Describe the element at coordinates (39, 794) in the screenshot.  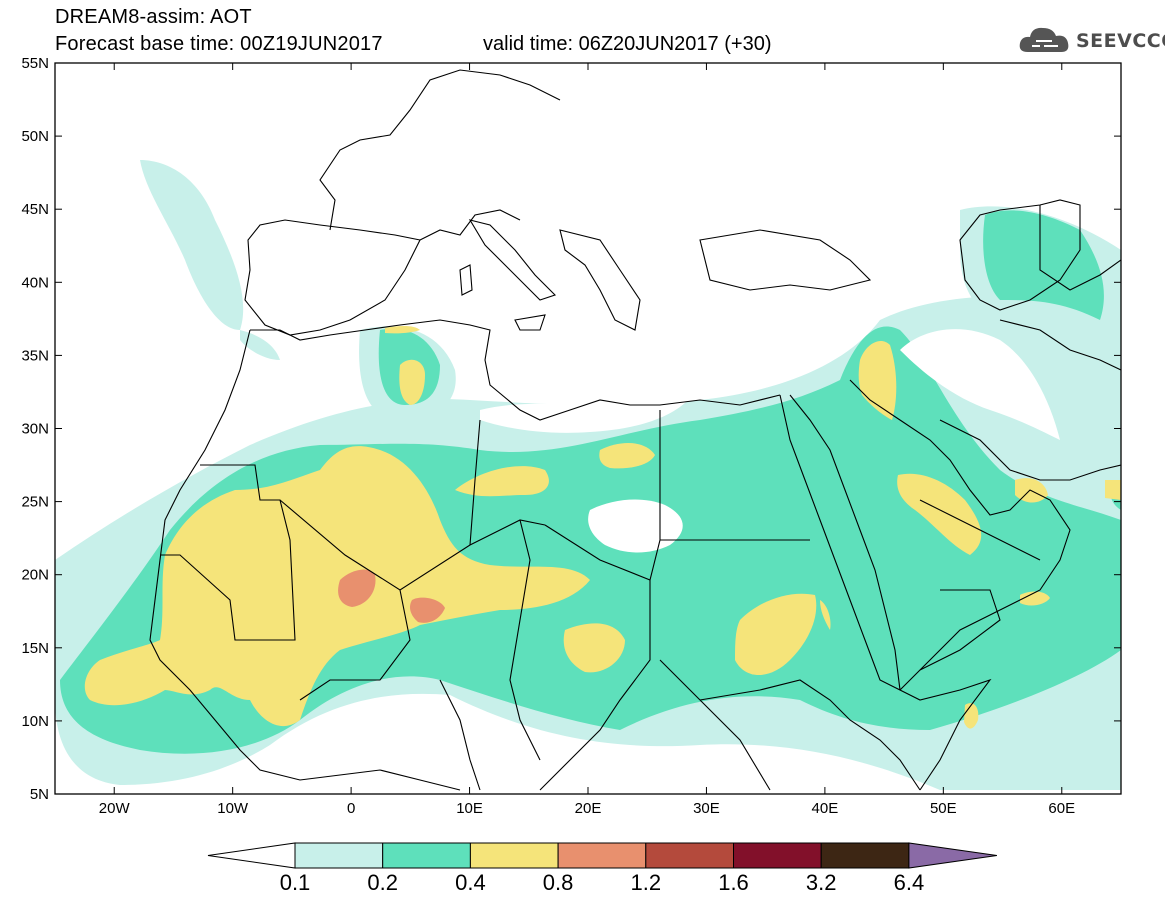
I see `lat-tick-label: 5N` at that location.